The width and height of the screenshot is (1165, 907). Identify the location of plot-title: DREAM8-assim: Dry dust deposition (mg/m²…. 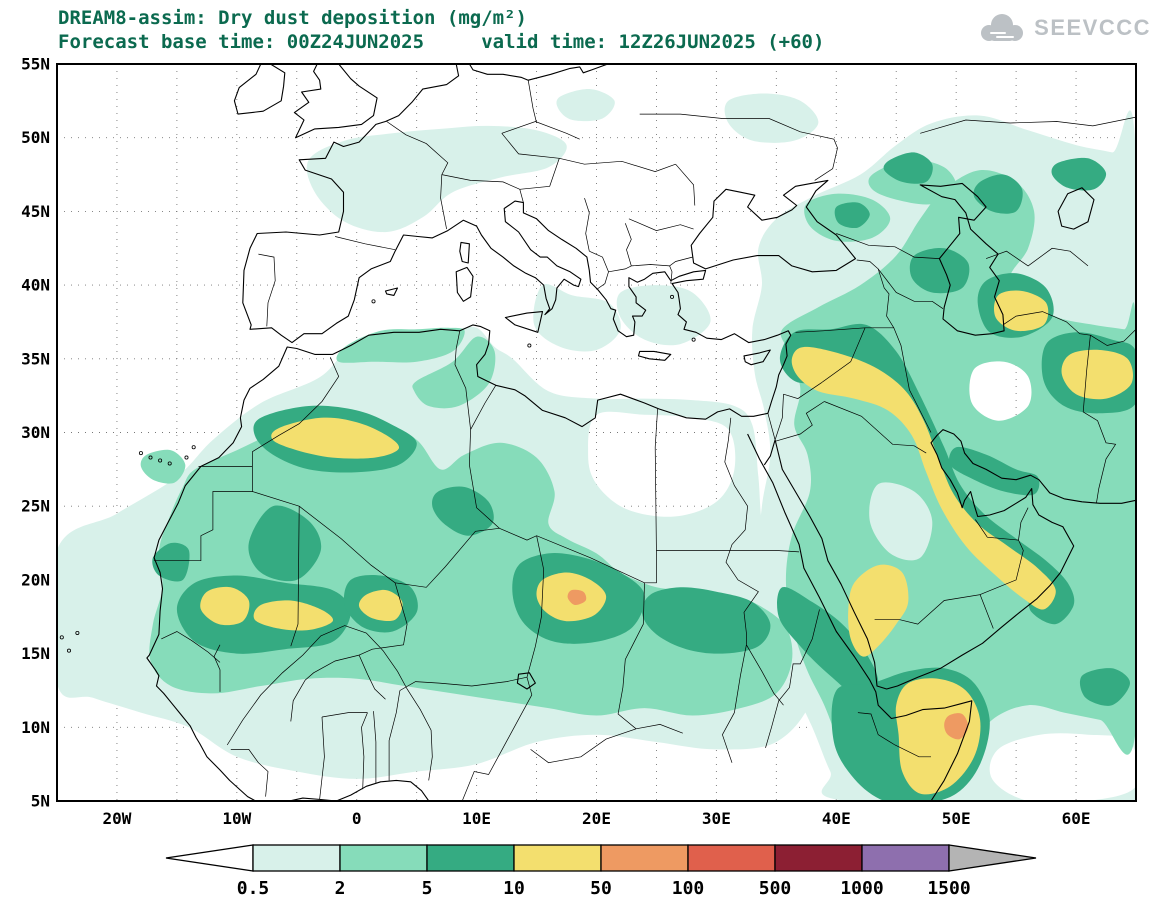
(292, 18).